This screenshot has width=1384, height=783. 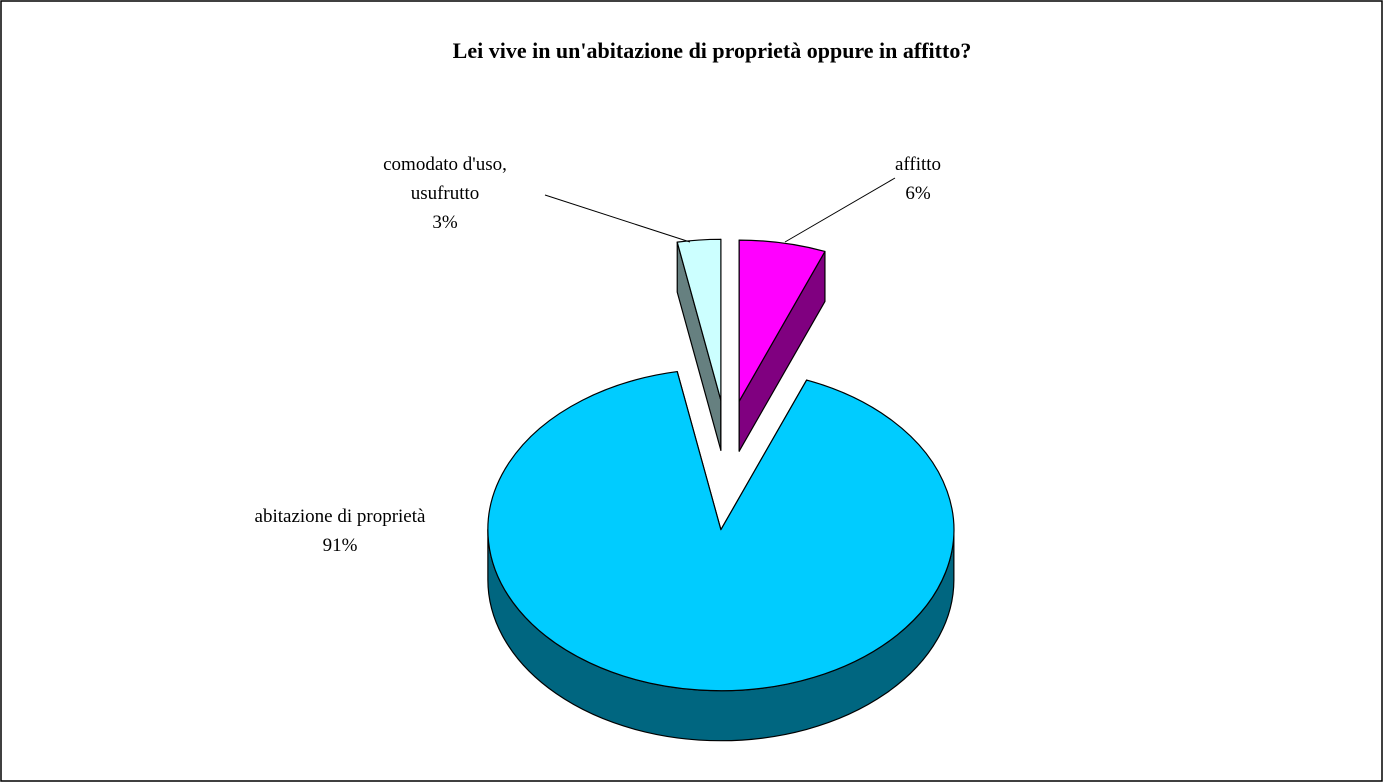 What do you see at coordinates (445, 222) in the screenshot?
I see `value-label: 3%` at bounding box center [445, 222].